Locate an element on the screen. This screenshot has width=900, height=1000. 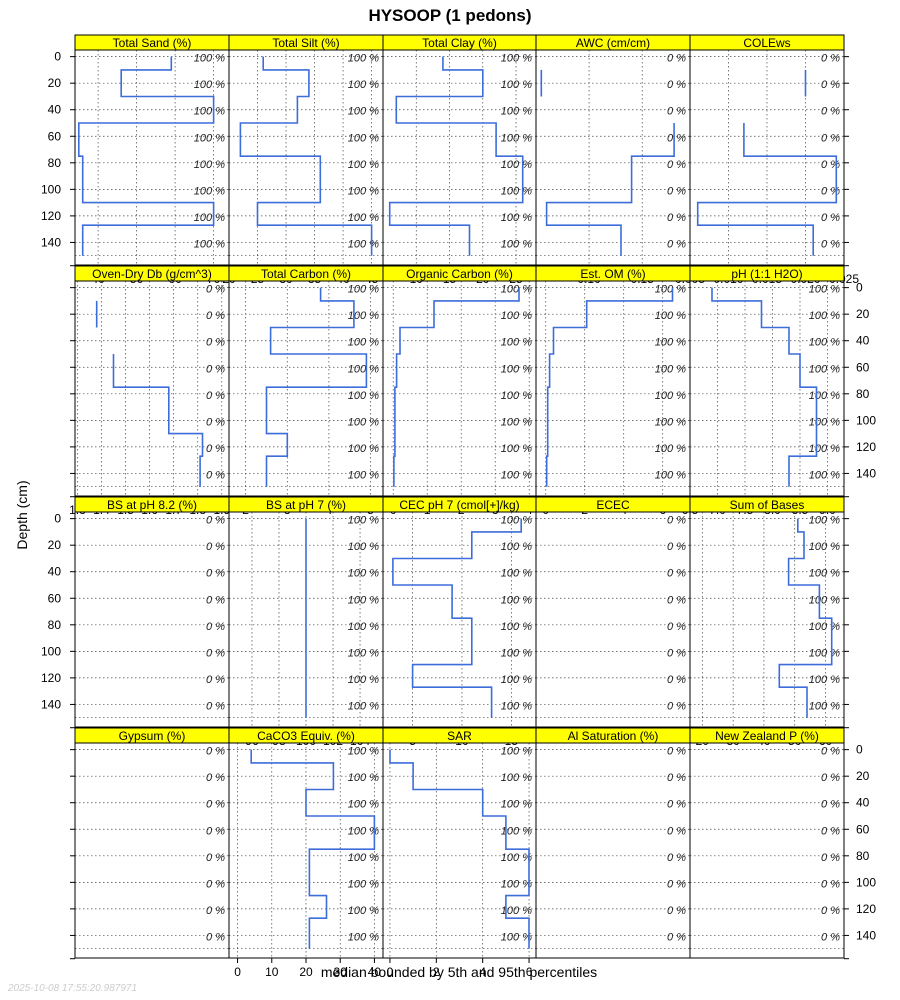
y-axis-label: Depth (cm) is located at coordinates (22, 514).